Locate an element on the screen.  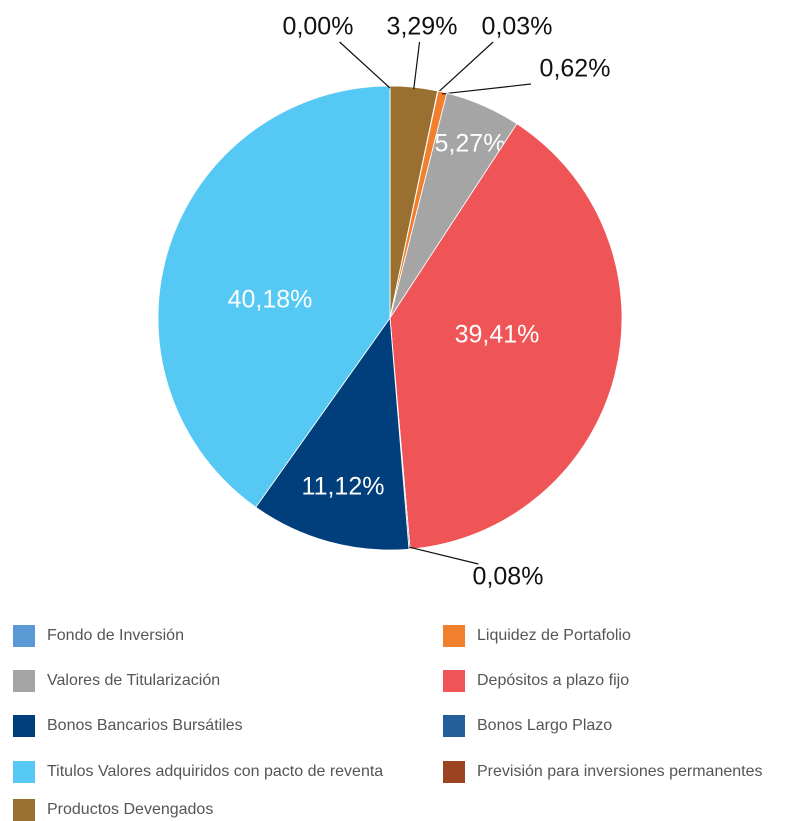
legend-label: Productos Devengados is located at coordinates (130, 809).